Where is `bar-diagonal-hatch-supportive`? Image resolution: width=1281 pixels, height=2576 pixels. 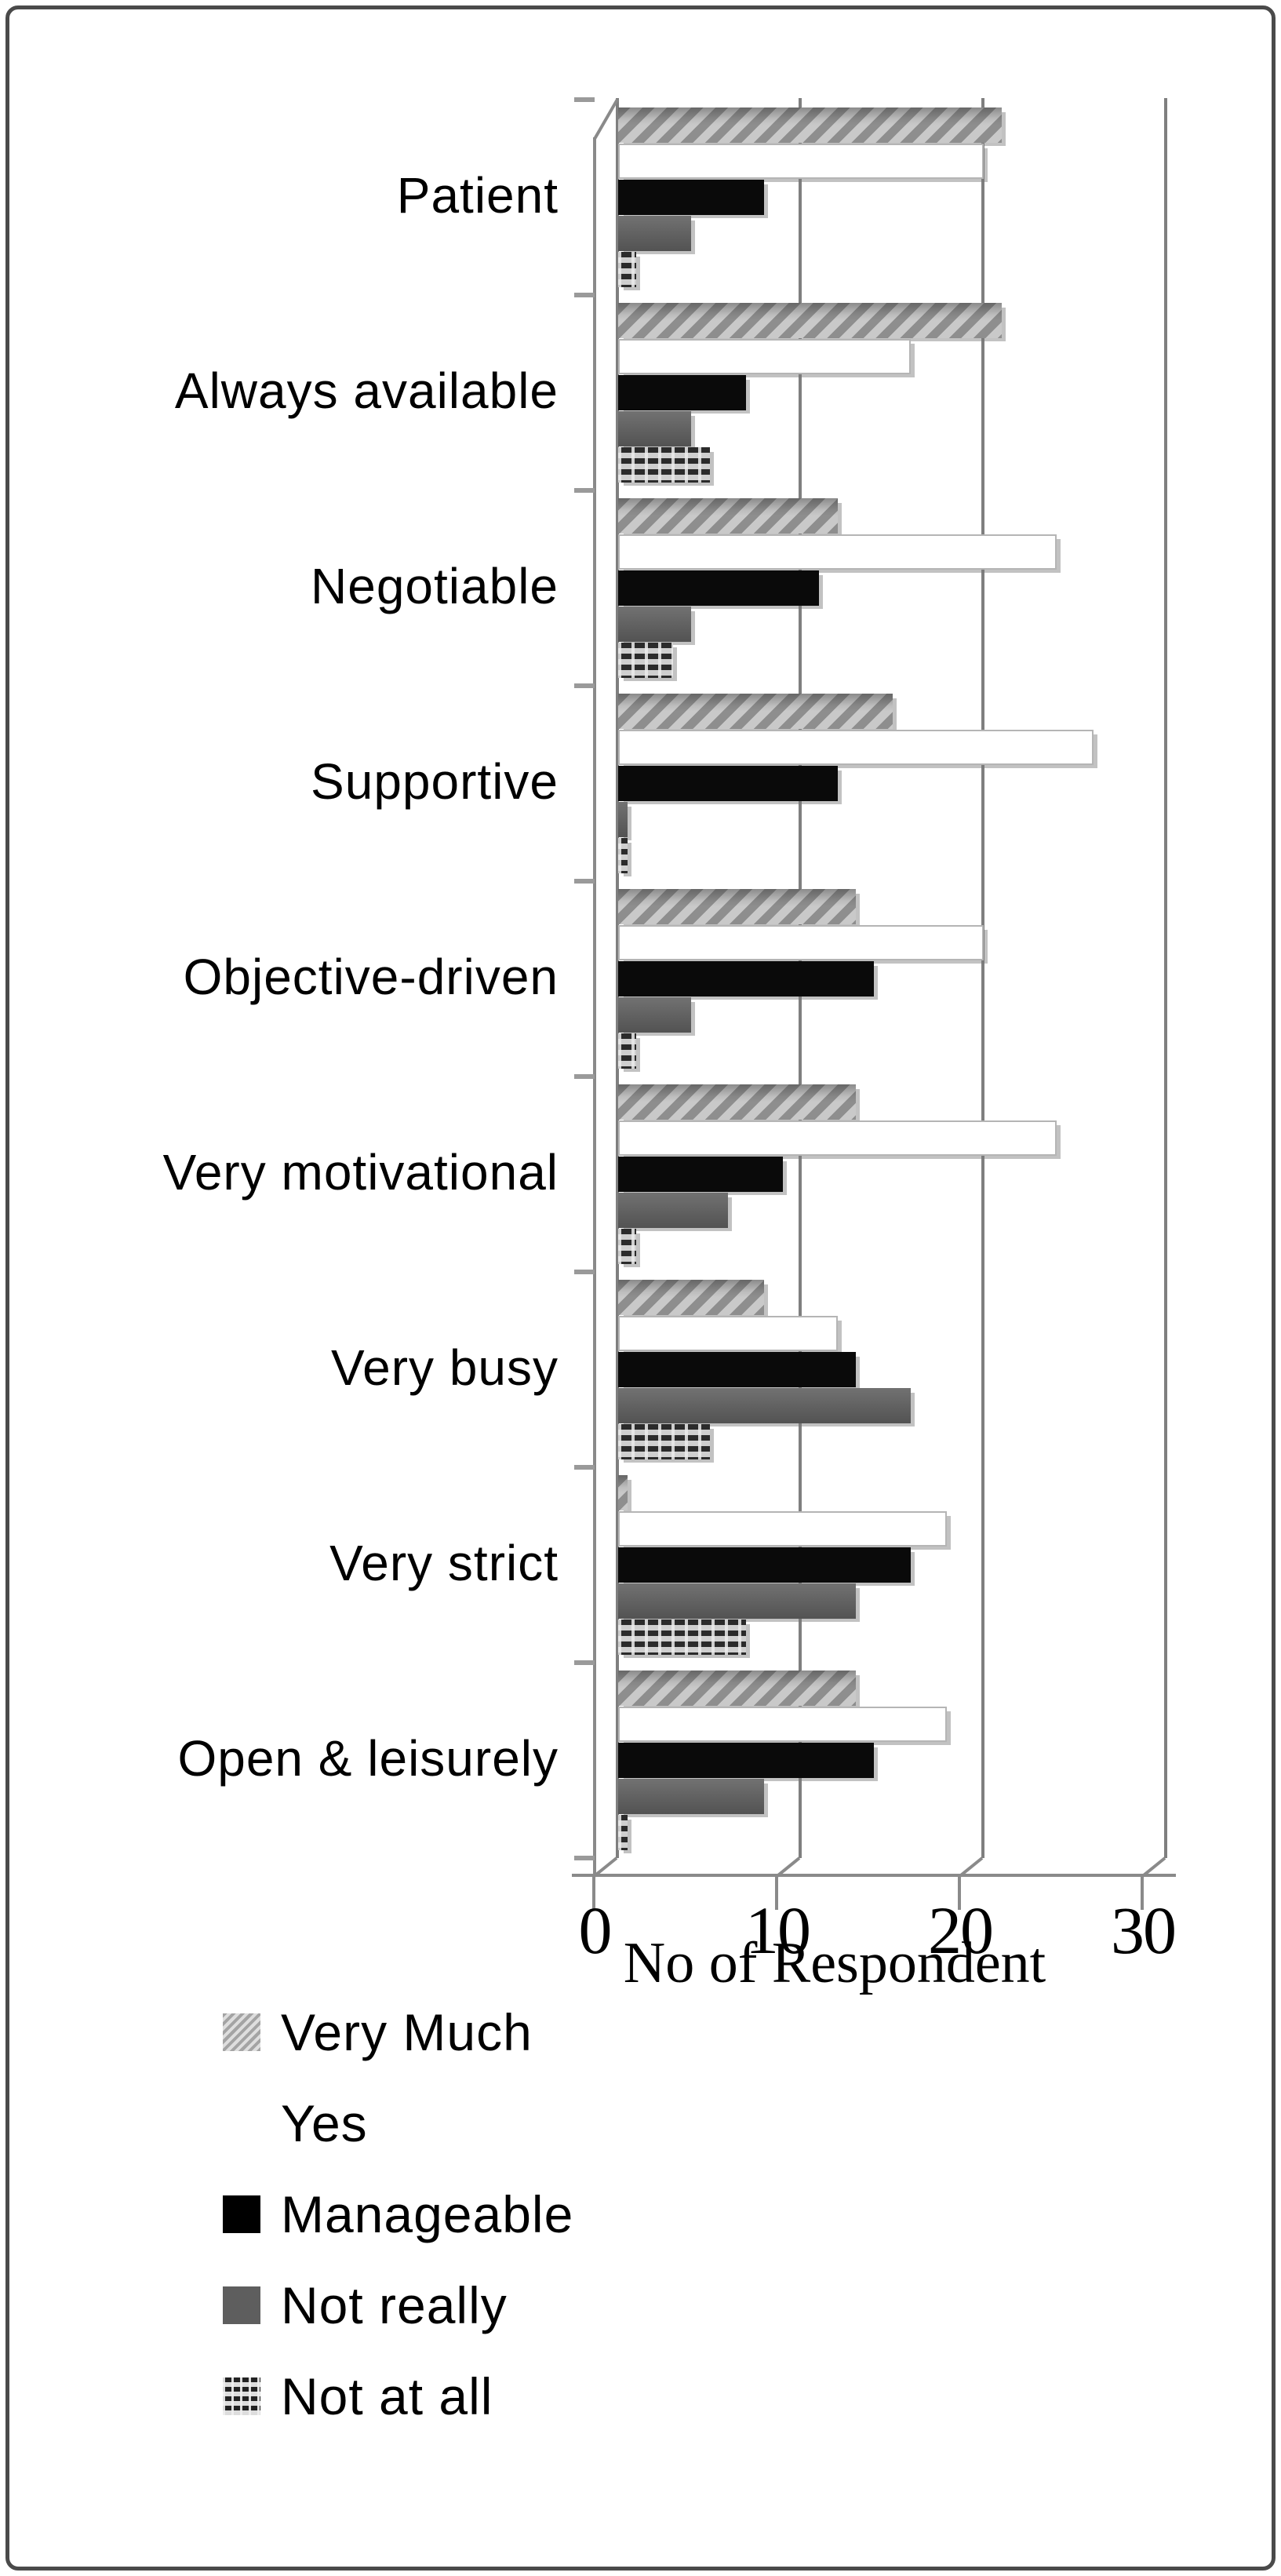
bar-diagonal-hatch-supportive is located at coordinates (755, 711).